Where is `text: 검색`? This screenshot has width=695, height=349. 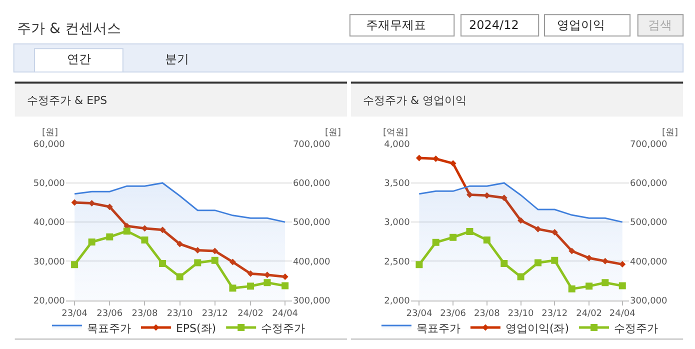 text: 검색 is located at coordinates (660, 25).